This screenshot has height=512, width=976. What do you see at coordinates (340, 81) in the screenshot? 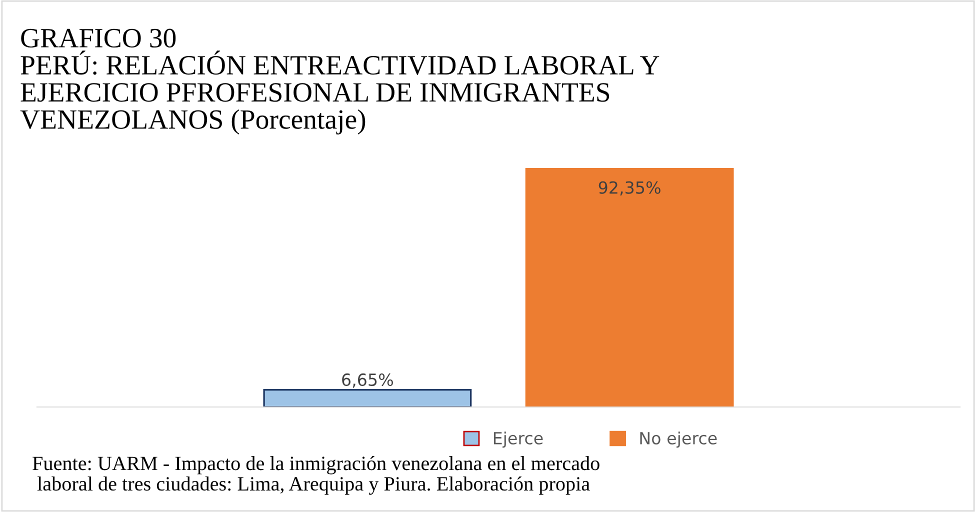
I see `chart-title: GRAFICO 30 PERÚ: RELACIÓN ENTREACTIVIDAD LABORAL Y EJERCICIO PFROFESIONAL DE INMIGRANTES VENEZOLANOS (Porcentaje)` at bounding box center [340, 81].